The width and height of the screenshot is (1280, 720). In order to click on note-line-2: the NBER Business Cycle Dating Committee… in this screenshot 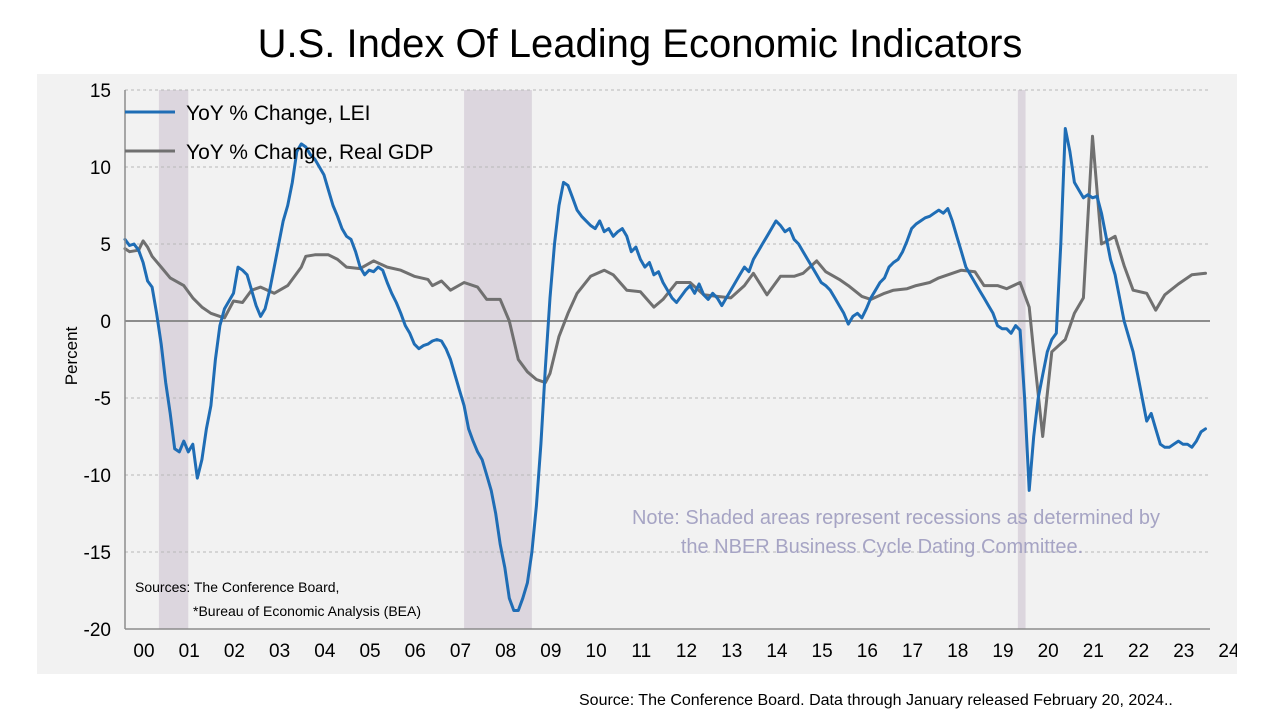, I will do `click(882, 547)`.